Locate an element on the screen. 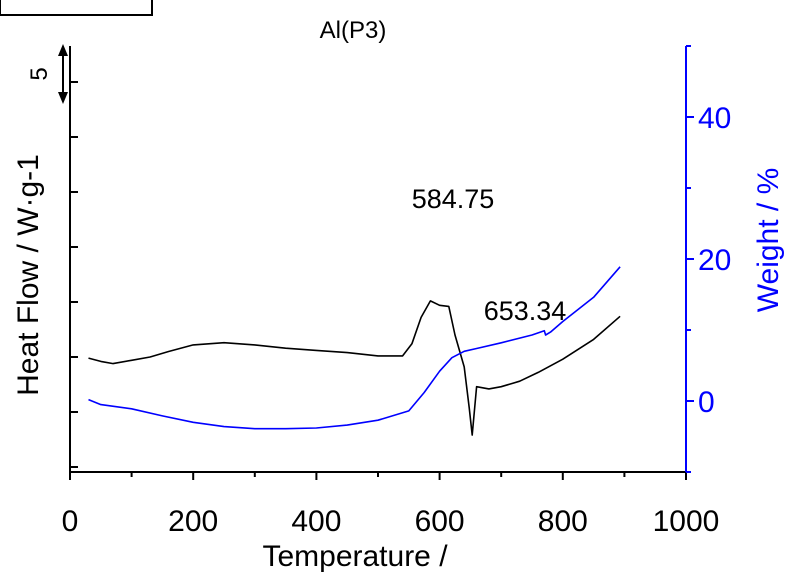  x-tick-label: 200 is located at coordinates (193, 521).